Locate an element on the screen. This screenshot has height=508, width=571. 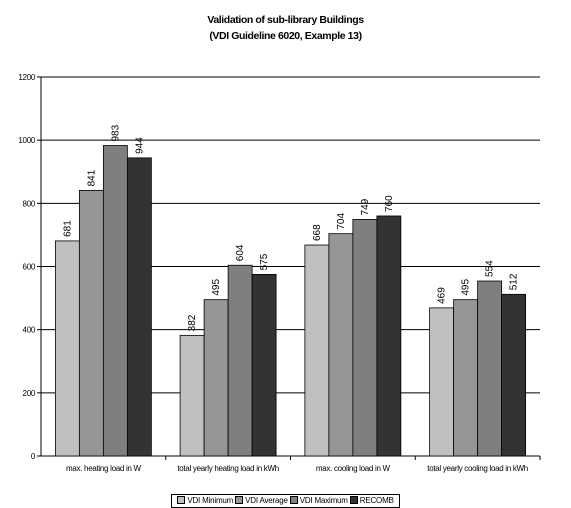
y-tick-label: 1200 is located at coordinates (26, 77).